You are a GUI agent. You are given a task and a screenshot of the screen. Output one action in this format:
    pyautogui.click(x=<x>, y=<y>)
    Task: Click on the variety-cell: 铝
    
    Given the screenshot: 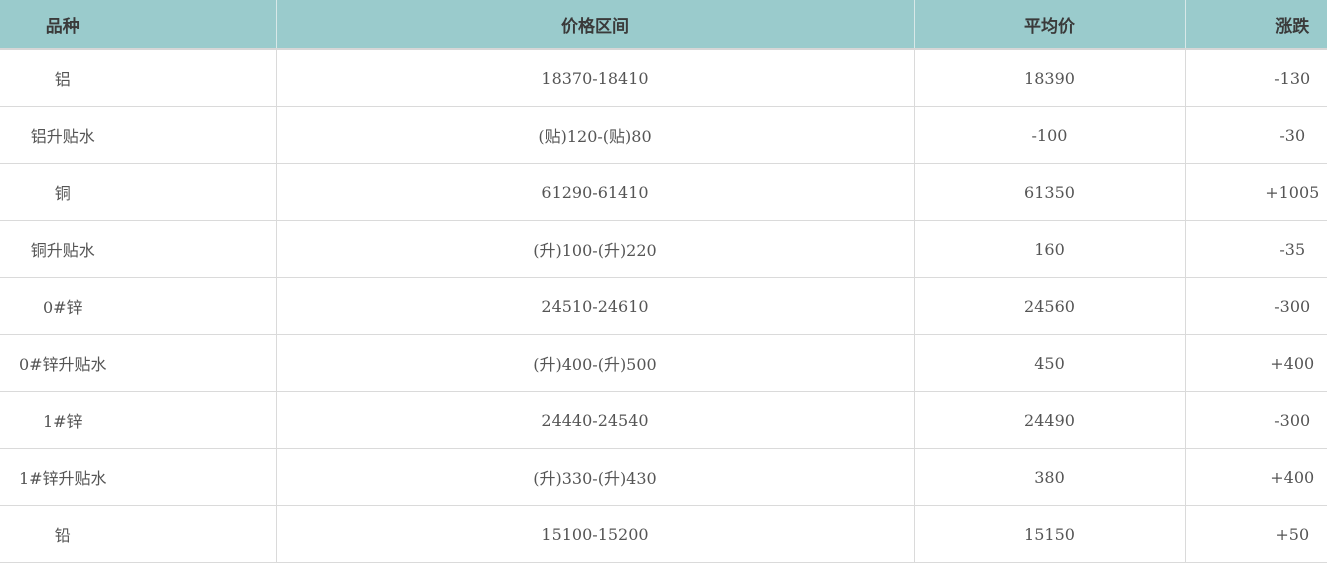 What is the action you would take?
    pyautogui.click(x=138, y=78)
    